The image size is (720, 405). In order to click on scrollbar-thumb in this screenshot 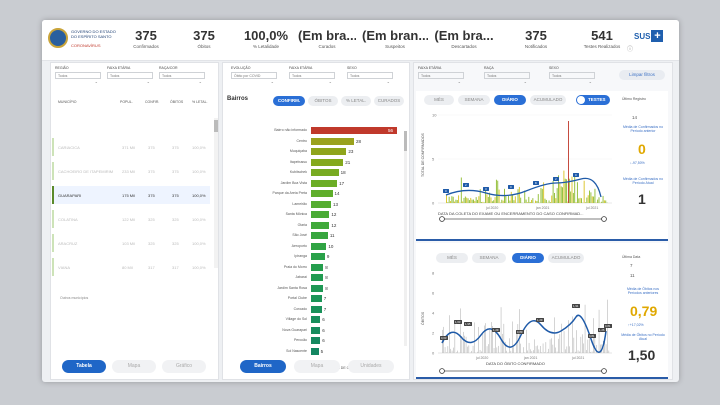, I will do `click(216, 126)`.